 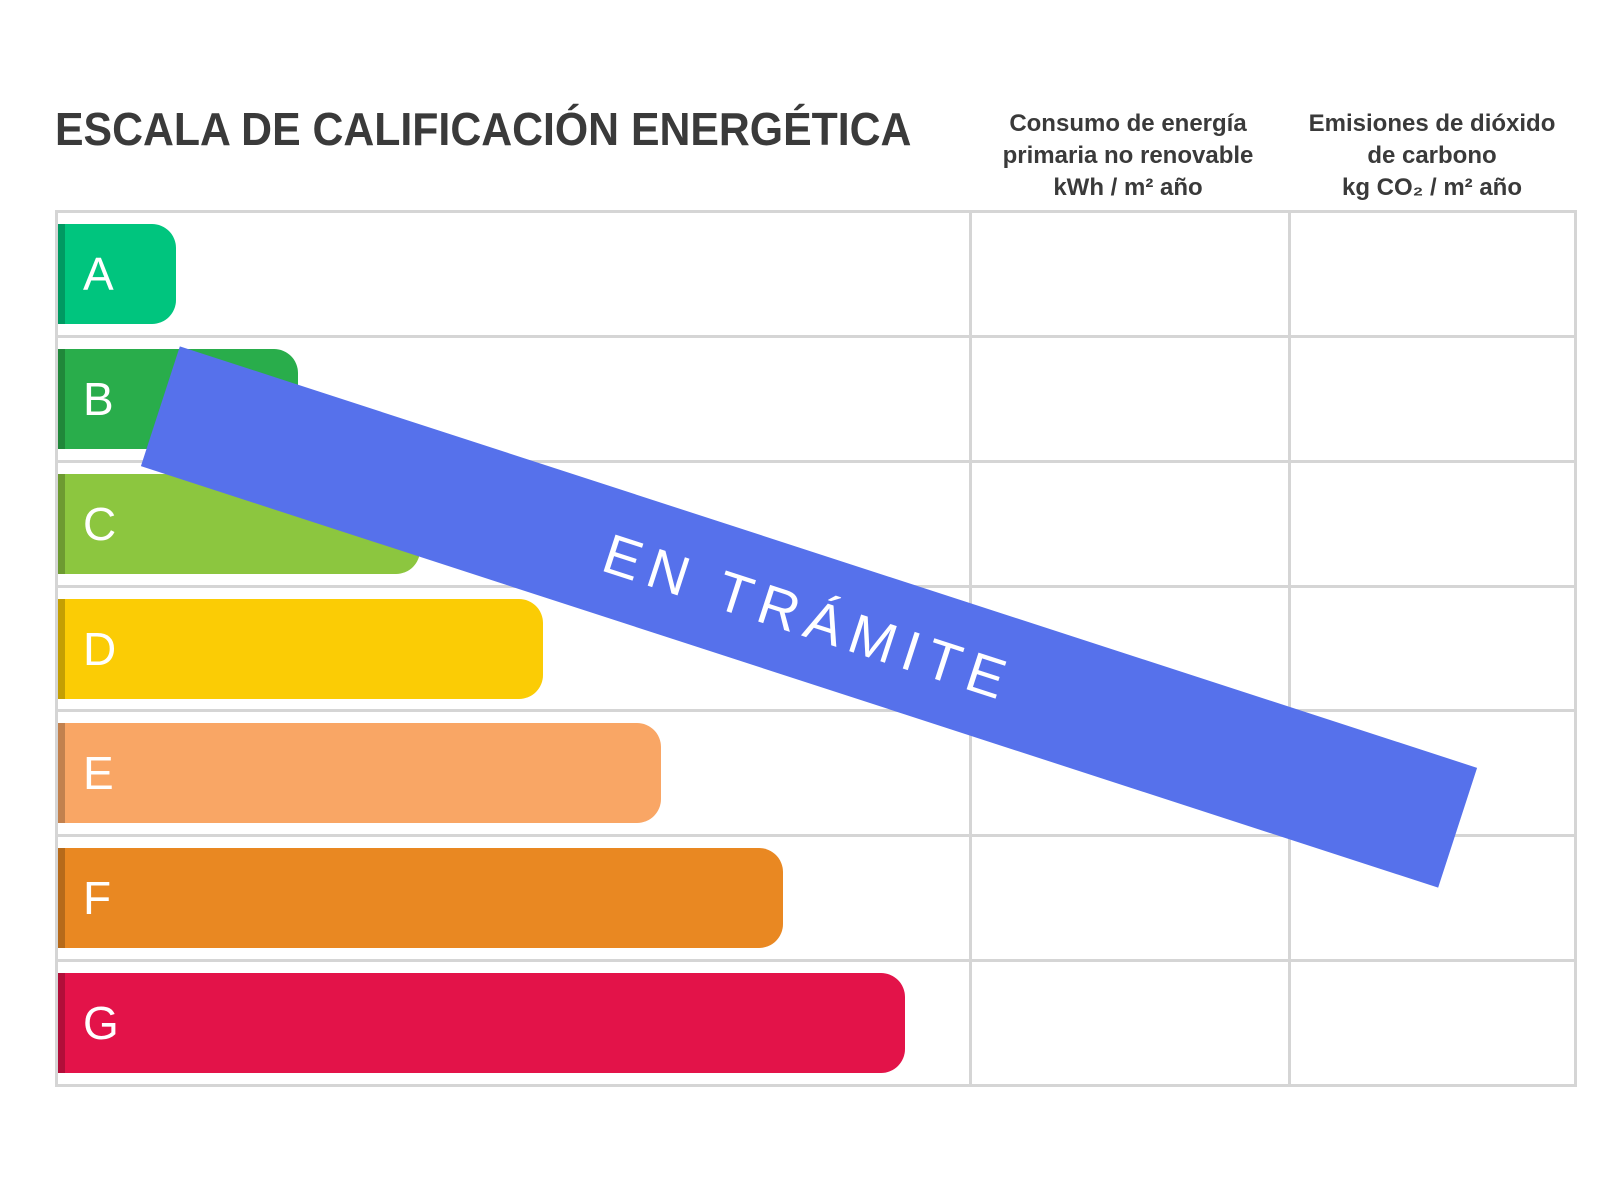 I want to click on rating-letter-c: C, so click(x=100, y=523).